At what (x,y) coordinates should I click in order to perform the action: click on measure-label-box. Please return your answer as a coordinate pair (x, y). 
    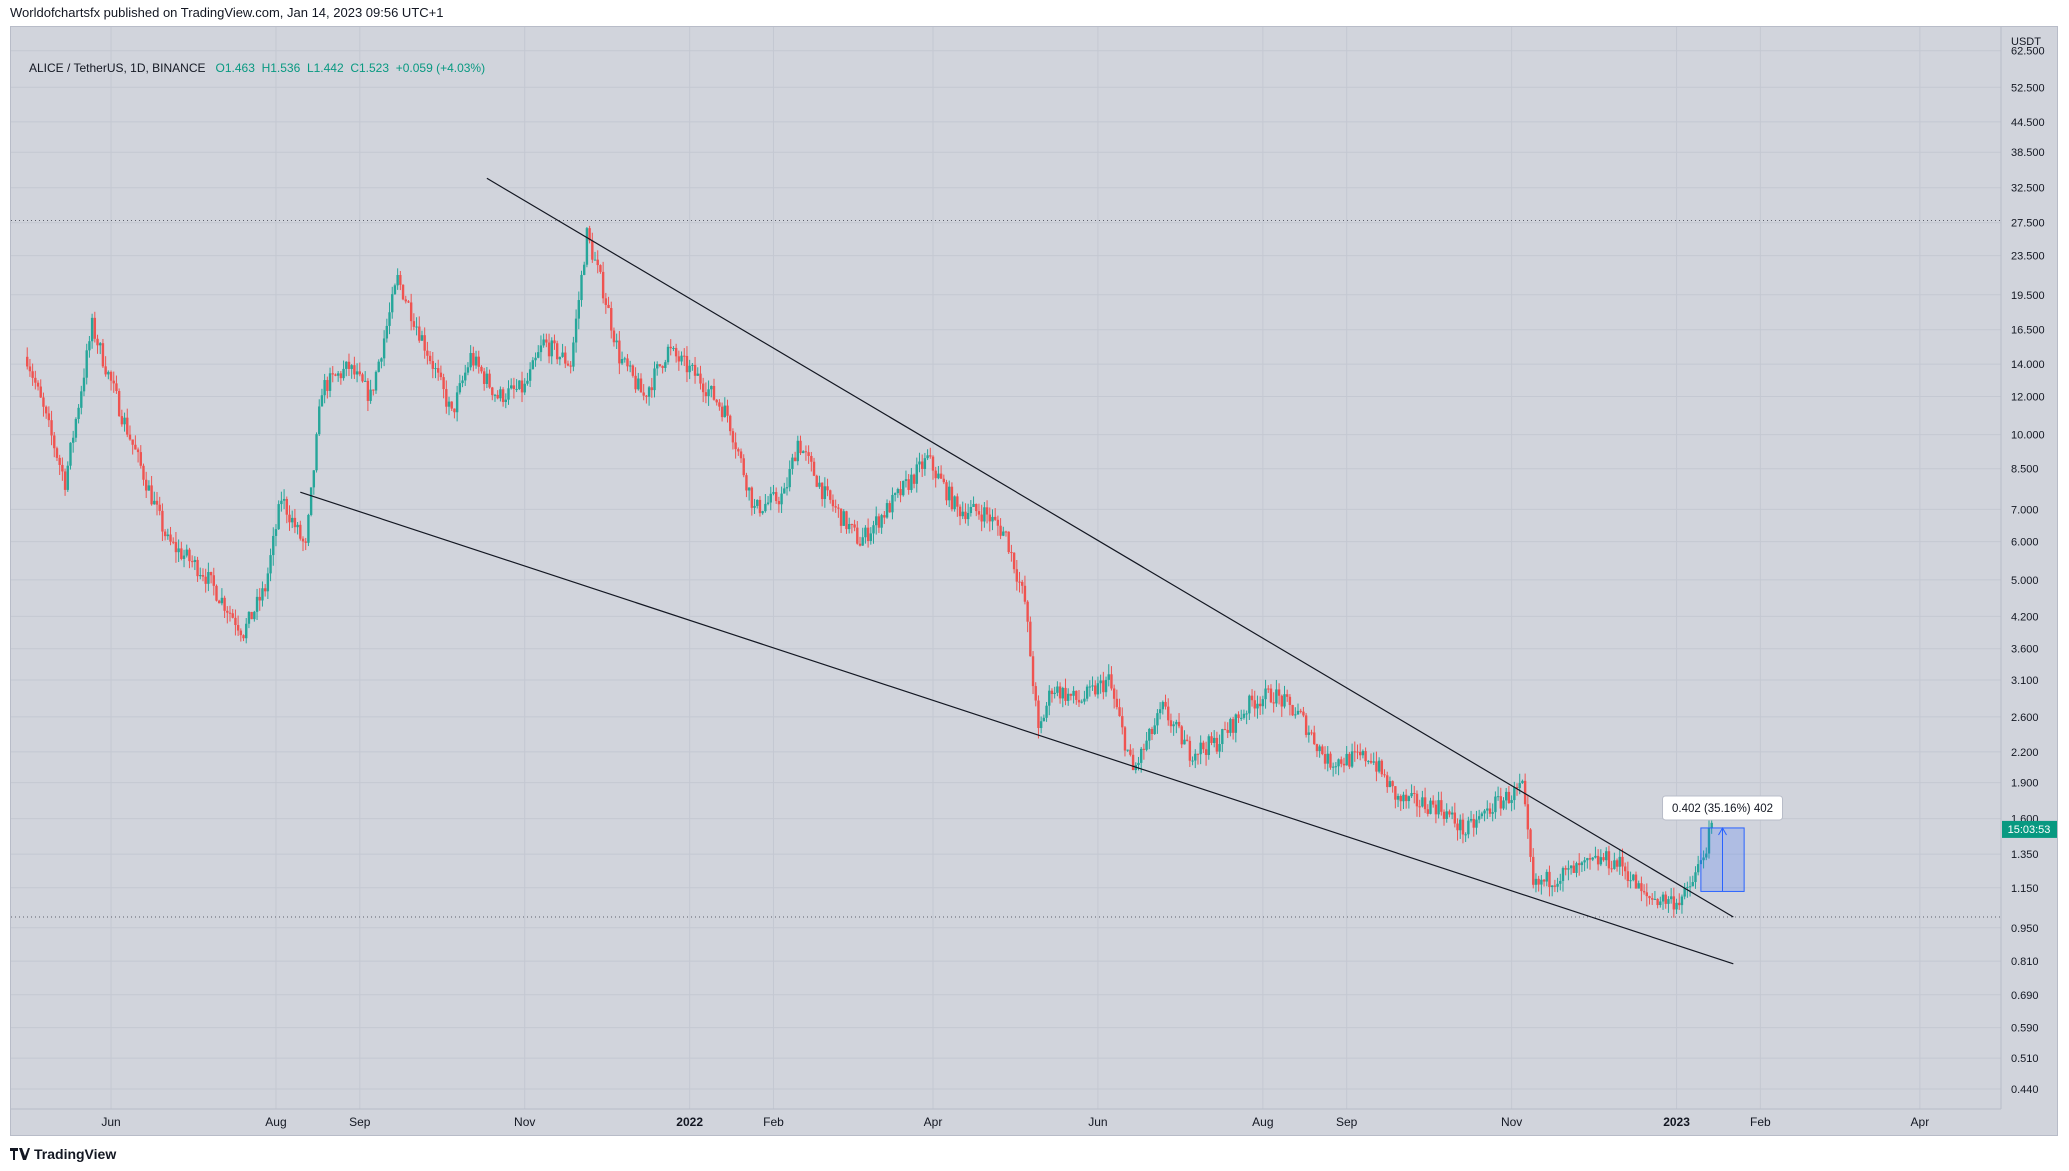
    Looking at the image, I should click on (1723, 808).